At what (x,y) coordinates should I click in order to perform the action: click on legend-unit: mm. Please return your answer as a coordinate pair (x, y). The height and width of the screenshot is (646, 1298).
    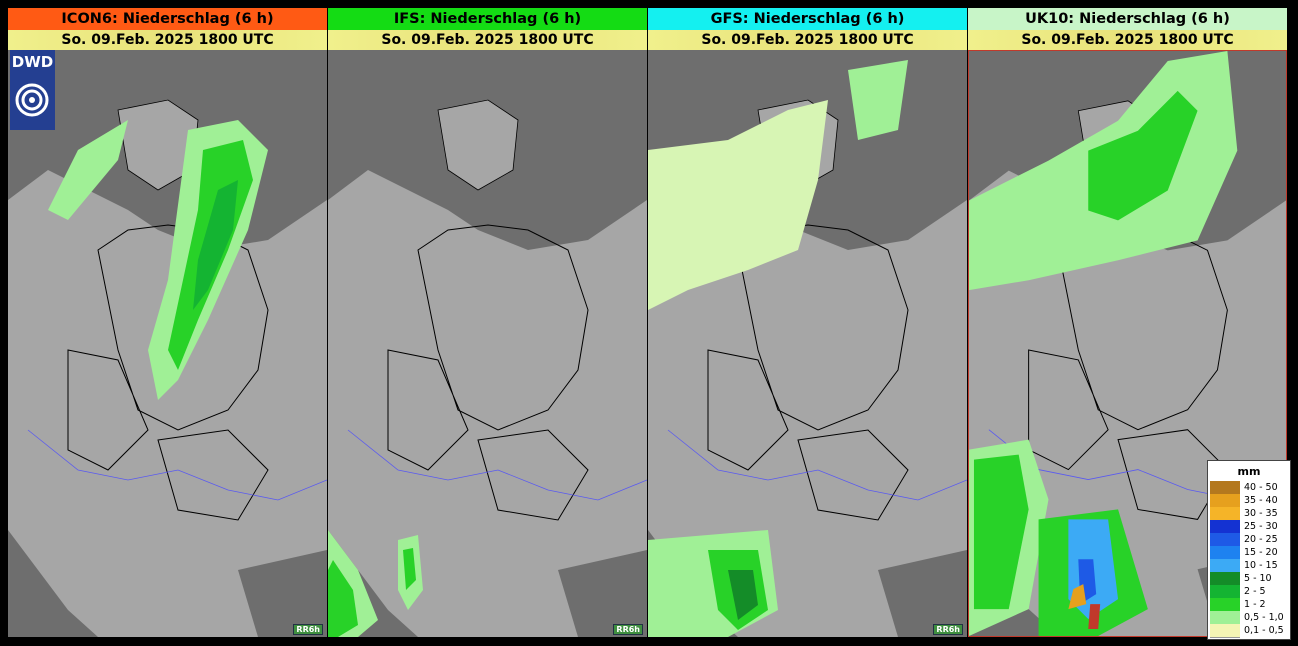
    Looking at the image, I should click on (1249, 471).